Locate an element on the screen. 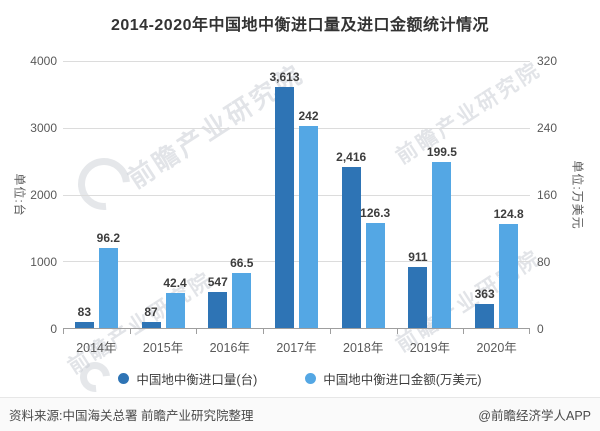  bar-group: 547 66.5 is located at coordinates (229, 194).